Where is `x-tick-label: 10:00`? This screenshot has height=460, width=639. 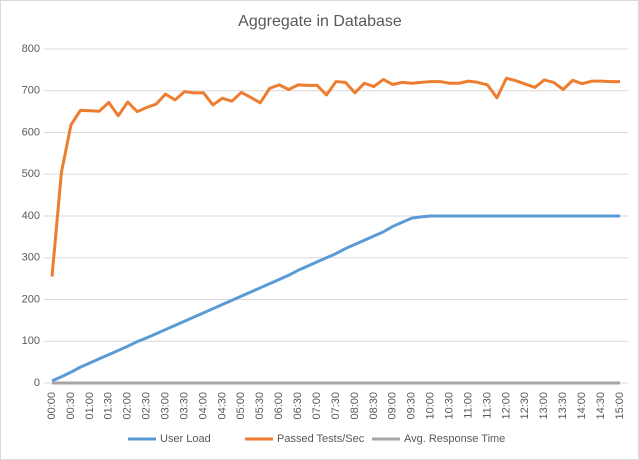 x-tick-label: 10:00 is located at coordinates (431, 406).